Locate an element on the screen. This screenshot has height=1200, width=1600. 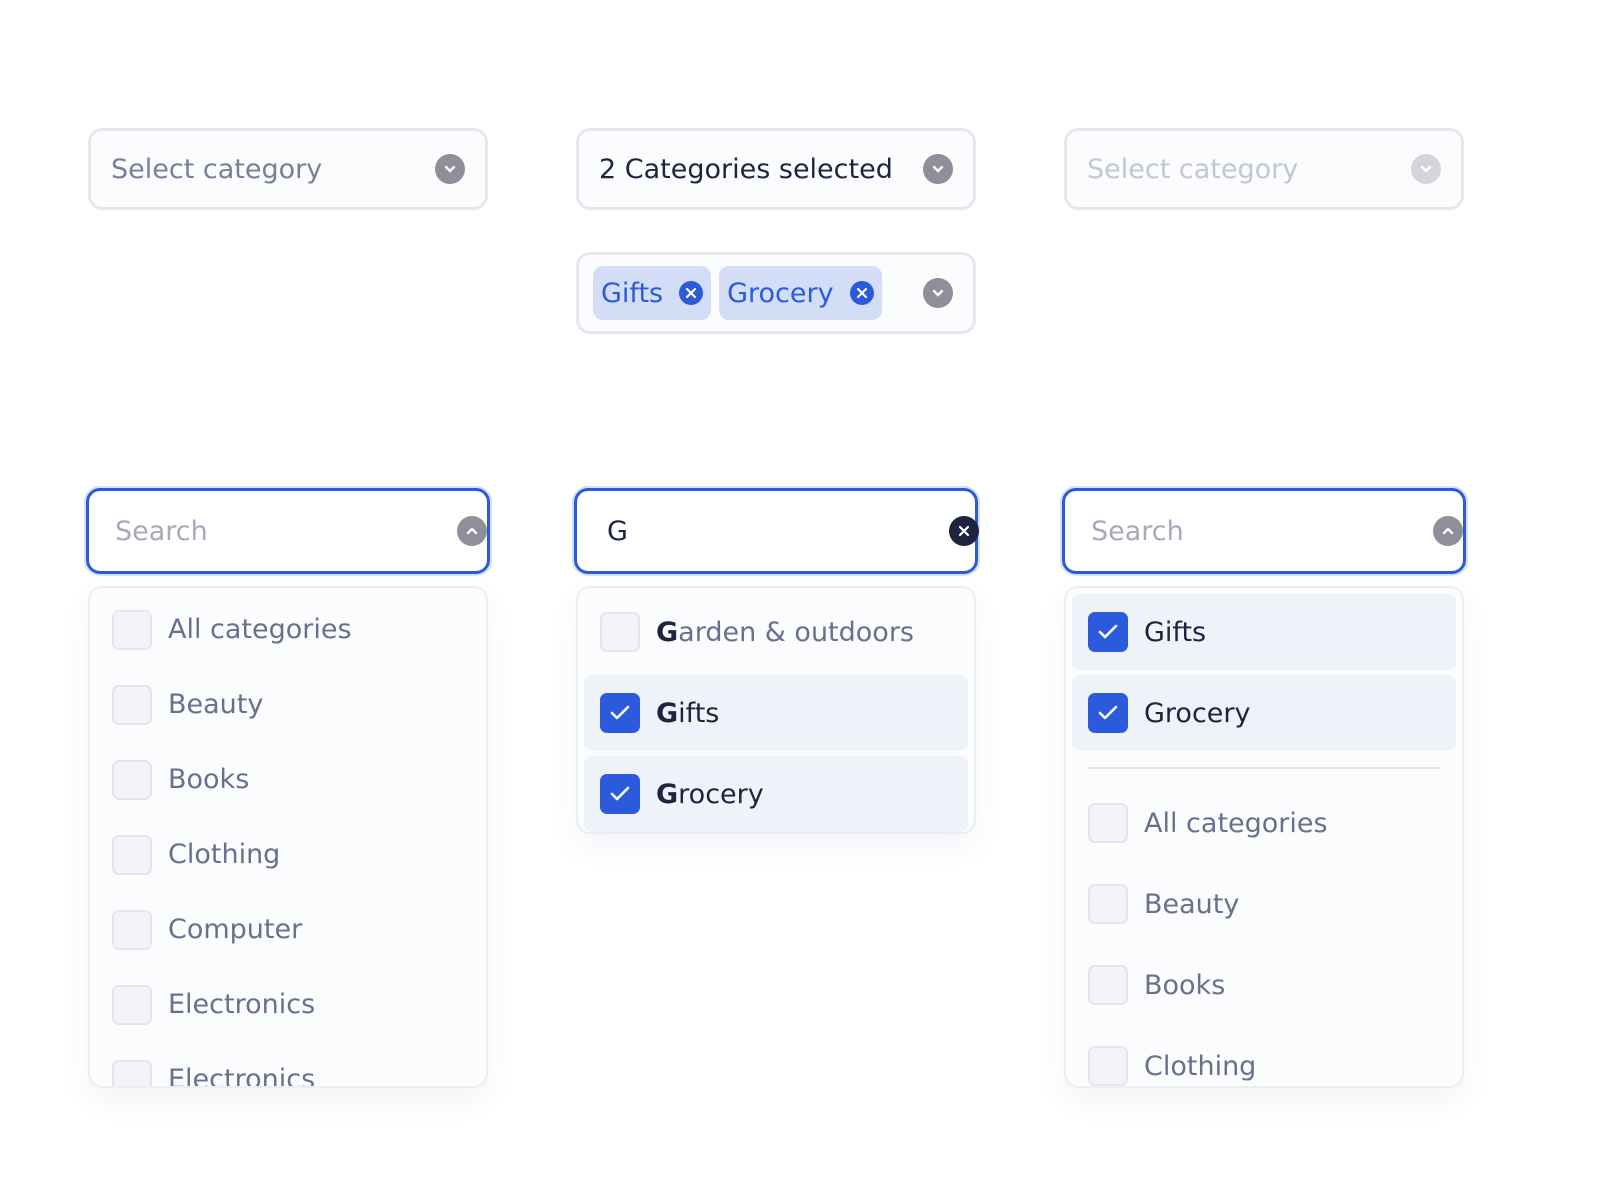
item-rest: rocery is located at coordinates (721, 794).